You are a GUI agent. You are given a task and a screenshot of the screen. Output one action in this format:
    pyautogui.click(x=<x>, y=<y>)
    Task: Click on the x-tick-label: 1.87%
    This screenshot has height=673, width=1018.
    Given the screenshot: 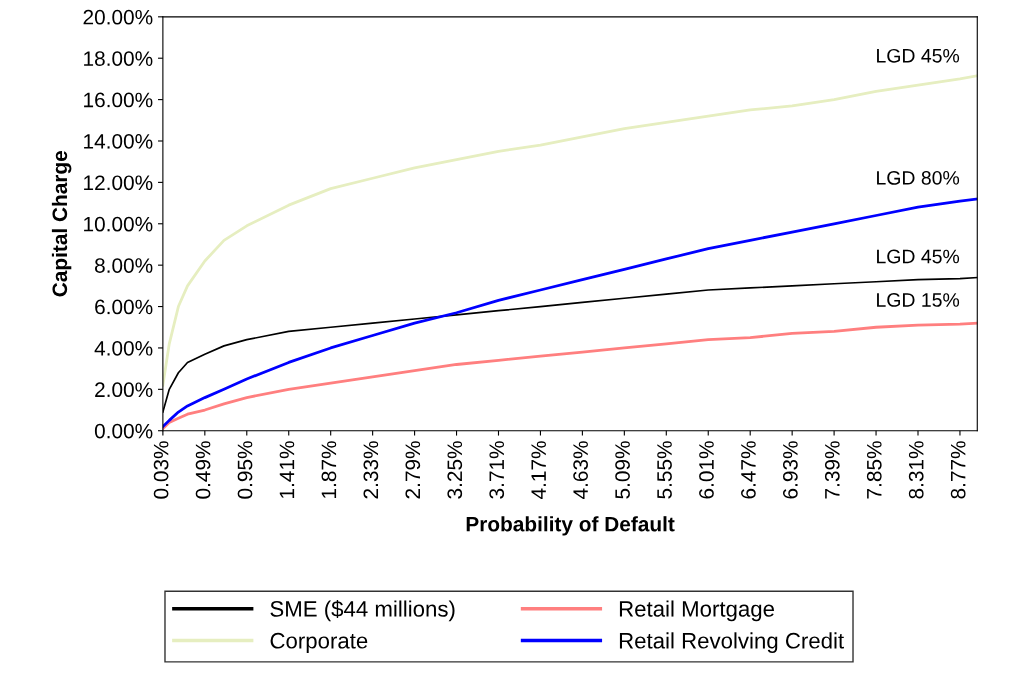 What is the action you would take?
    pyautogui.click(x=329, y=469)
    